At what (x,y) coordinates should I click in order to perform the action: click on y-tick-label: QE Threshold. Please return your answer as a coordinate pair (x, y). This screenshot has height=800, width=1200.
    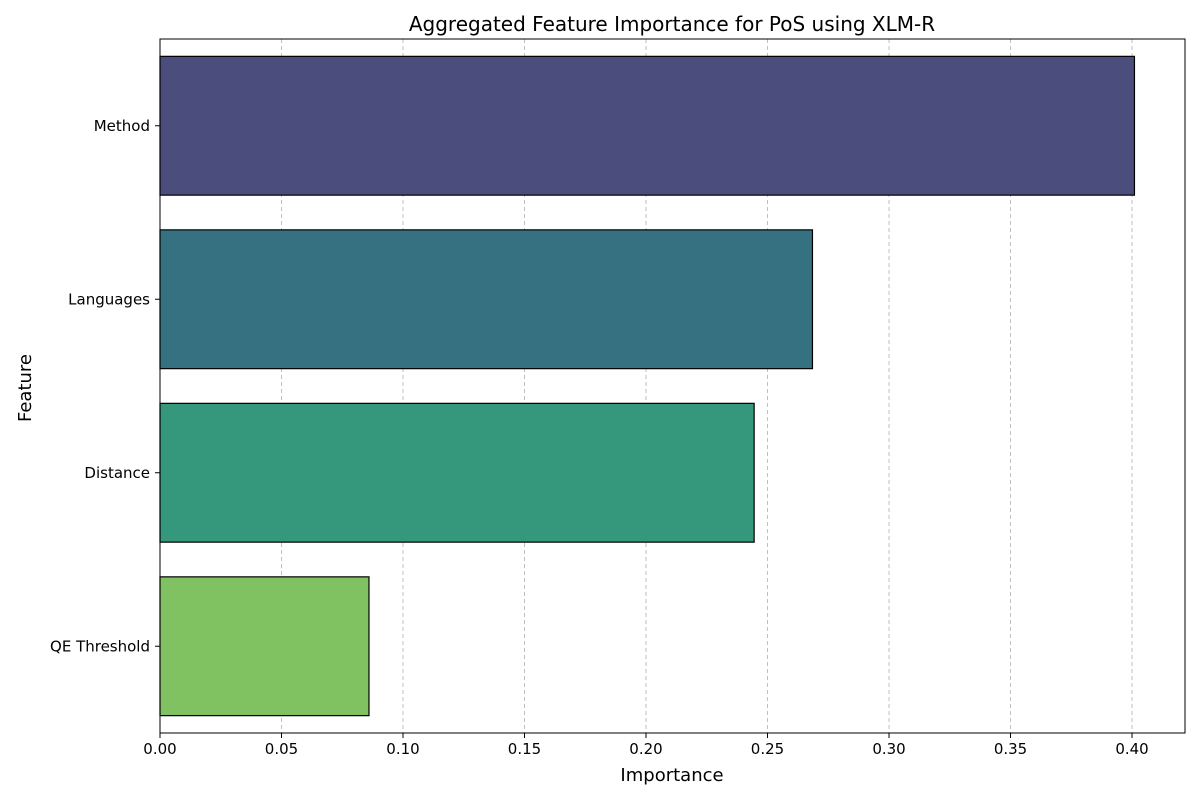
    Looking at the image, I should click on (100, 646).